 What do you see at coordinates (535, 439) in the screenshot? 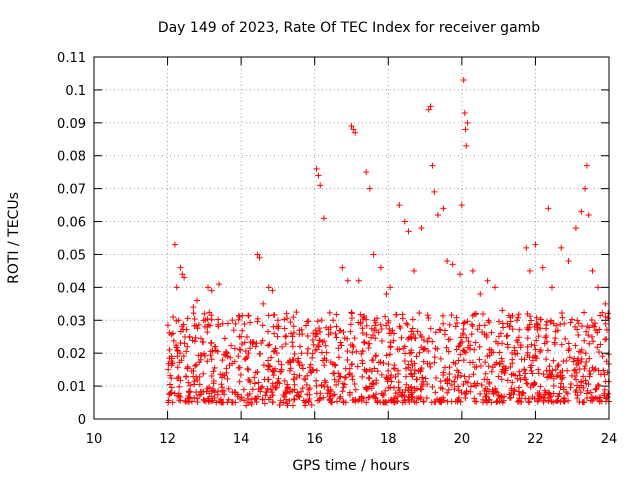
I see `x-tick-label: 22` at bounding box center [535, 439].